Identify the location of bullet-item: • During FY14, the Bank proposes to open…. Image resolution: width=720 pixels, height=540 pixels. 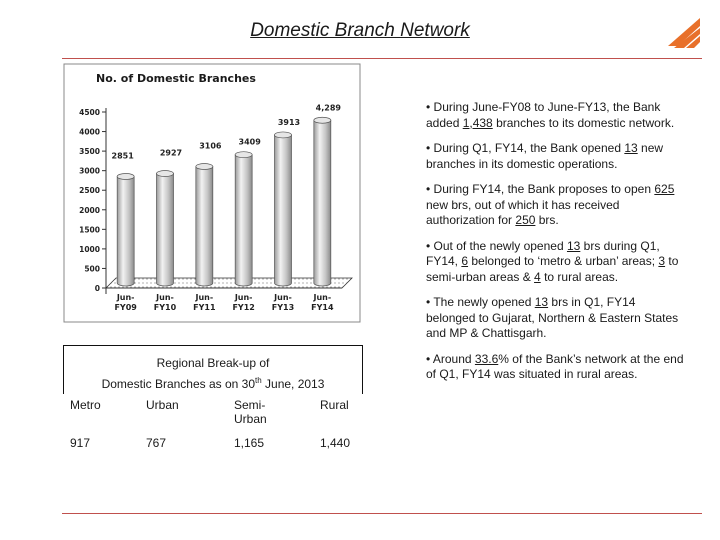
(550, 204).